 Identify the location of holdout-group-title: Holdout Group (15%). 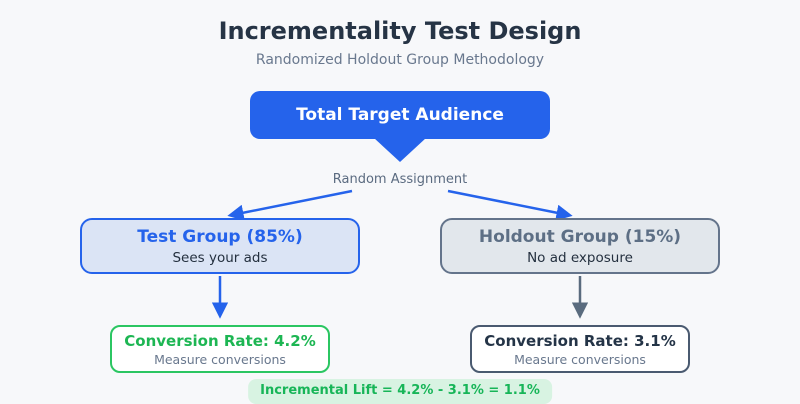
(580, 236).